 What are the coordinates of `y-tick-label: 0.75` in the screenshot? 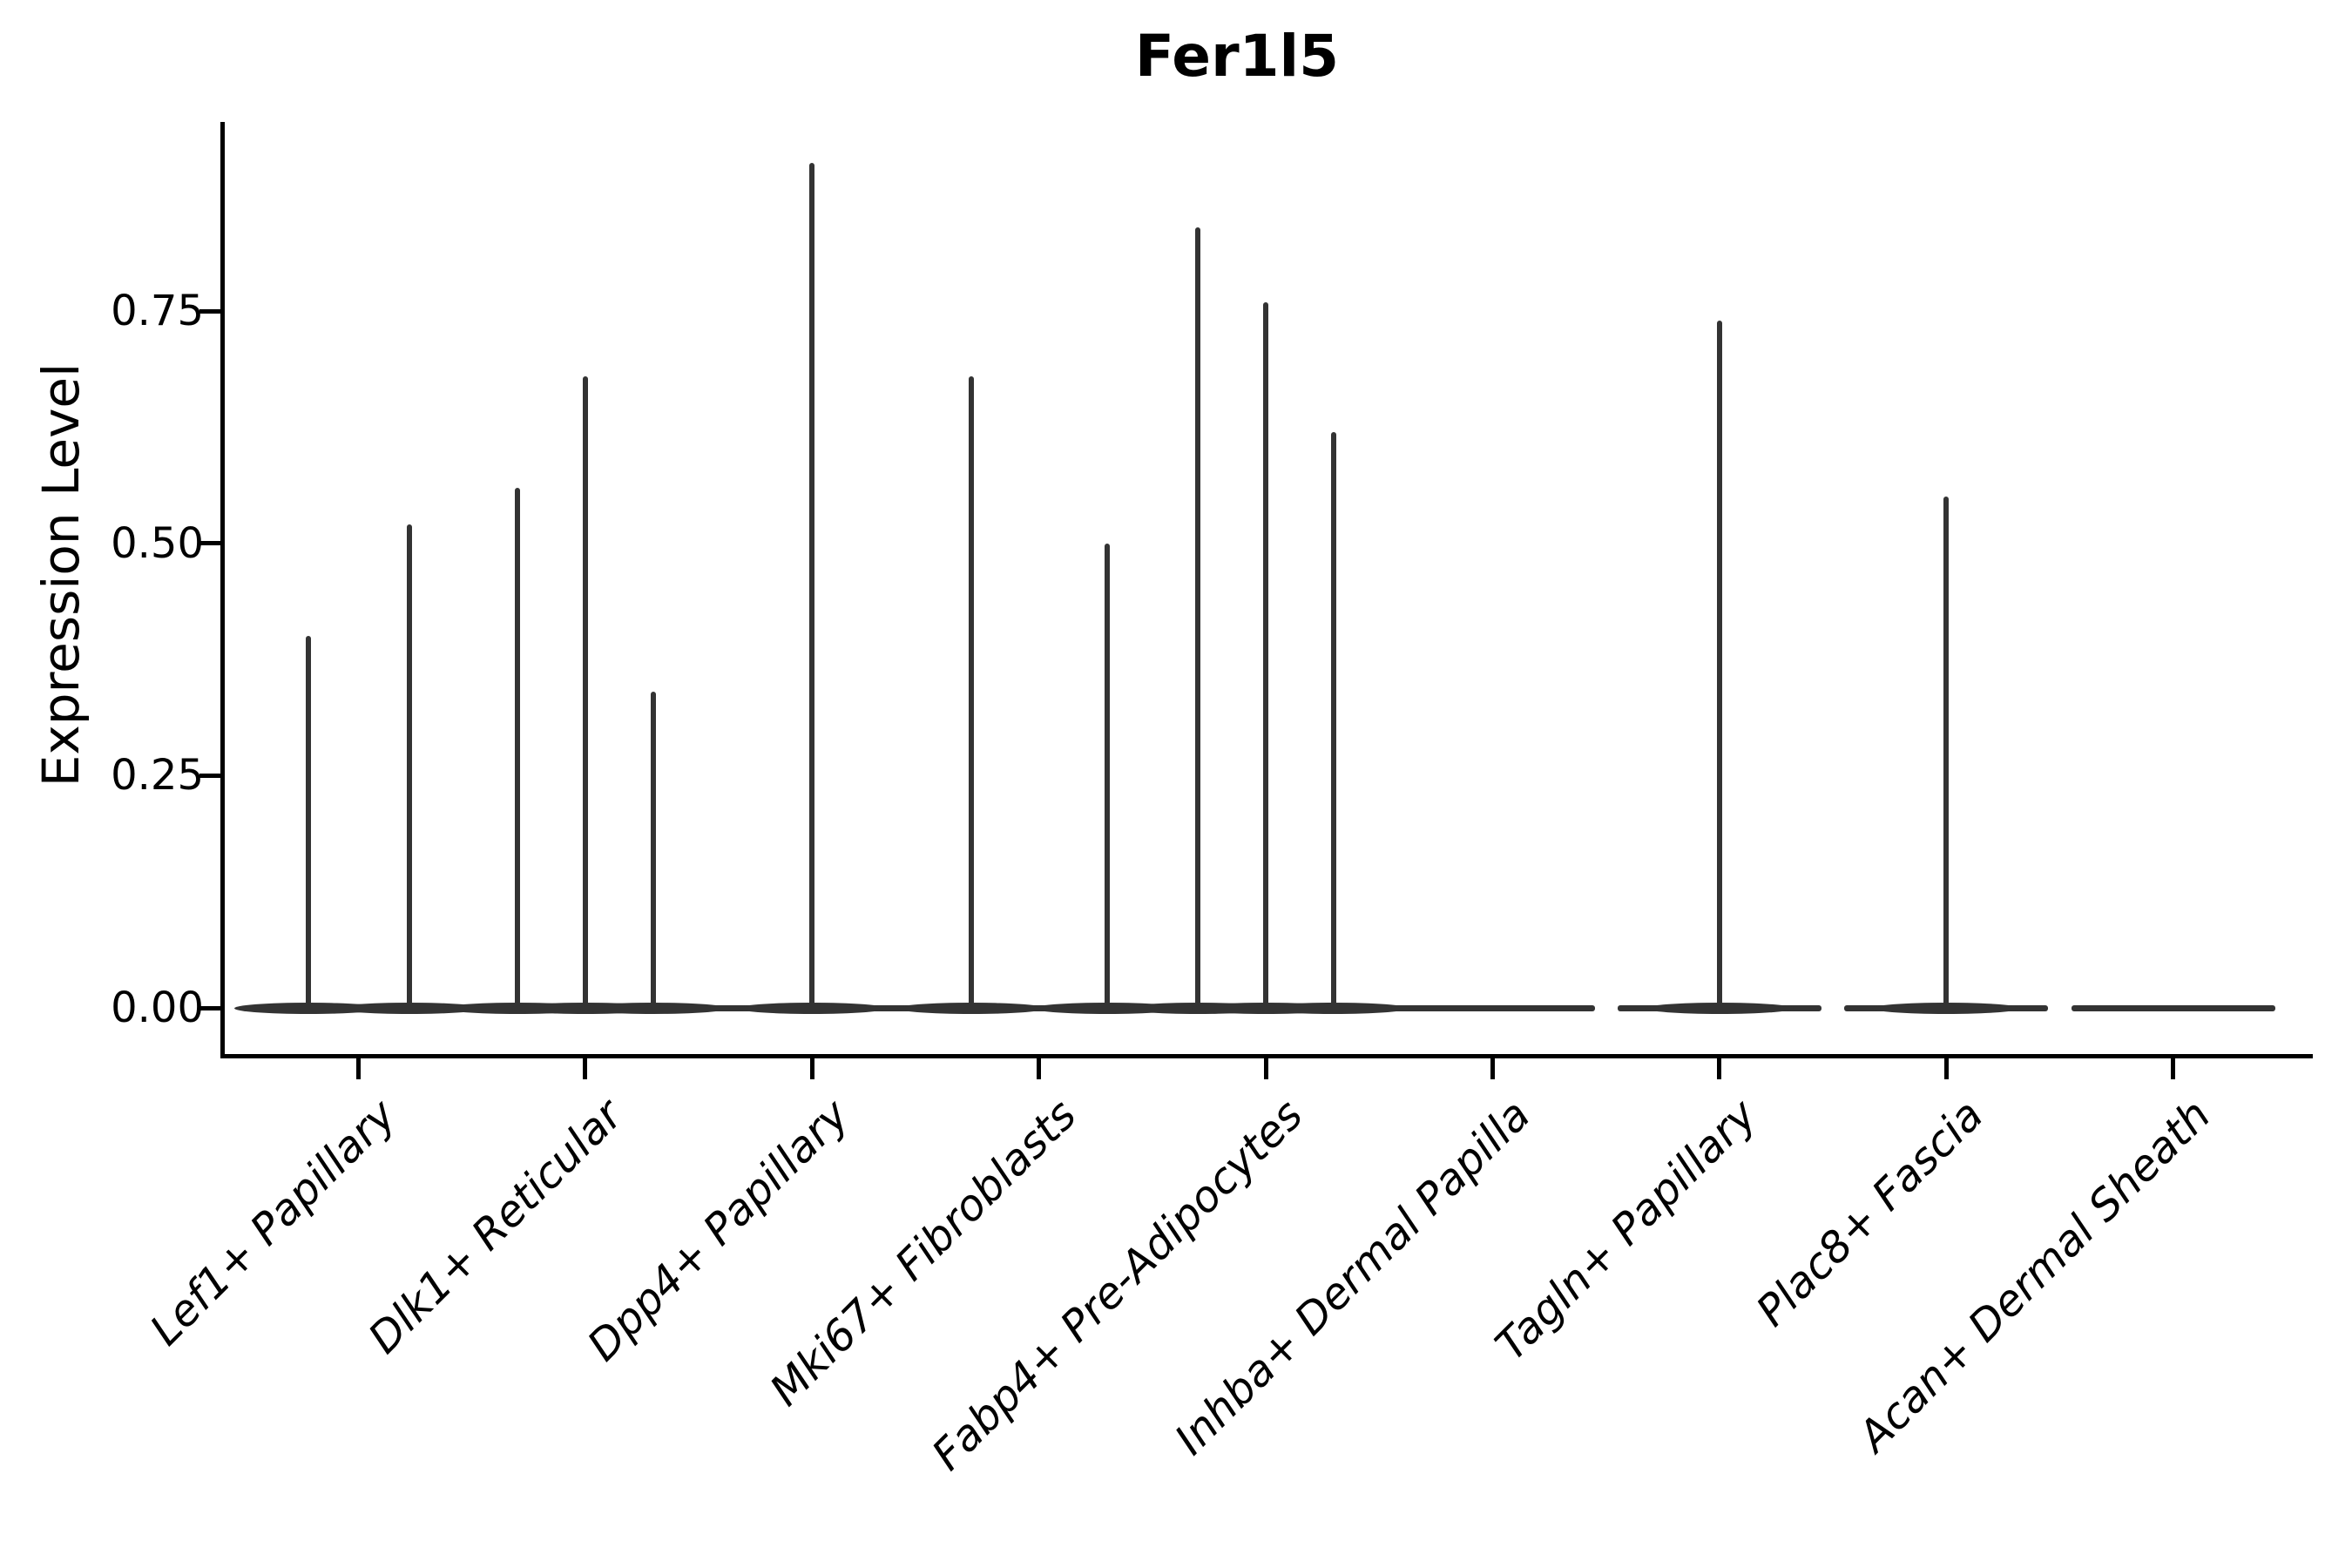 It's located at (157, 311).